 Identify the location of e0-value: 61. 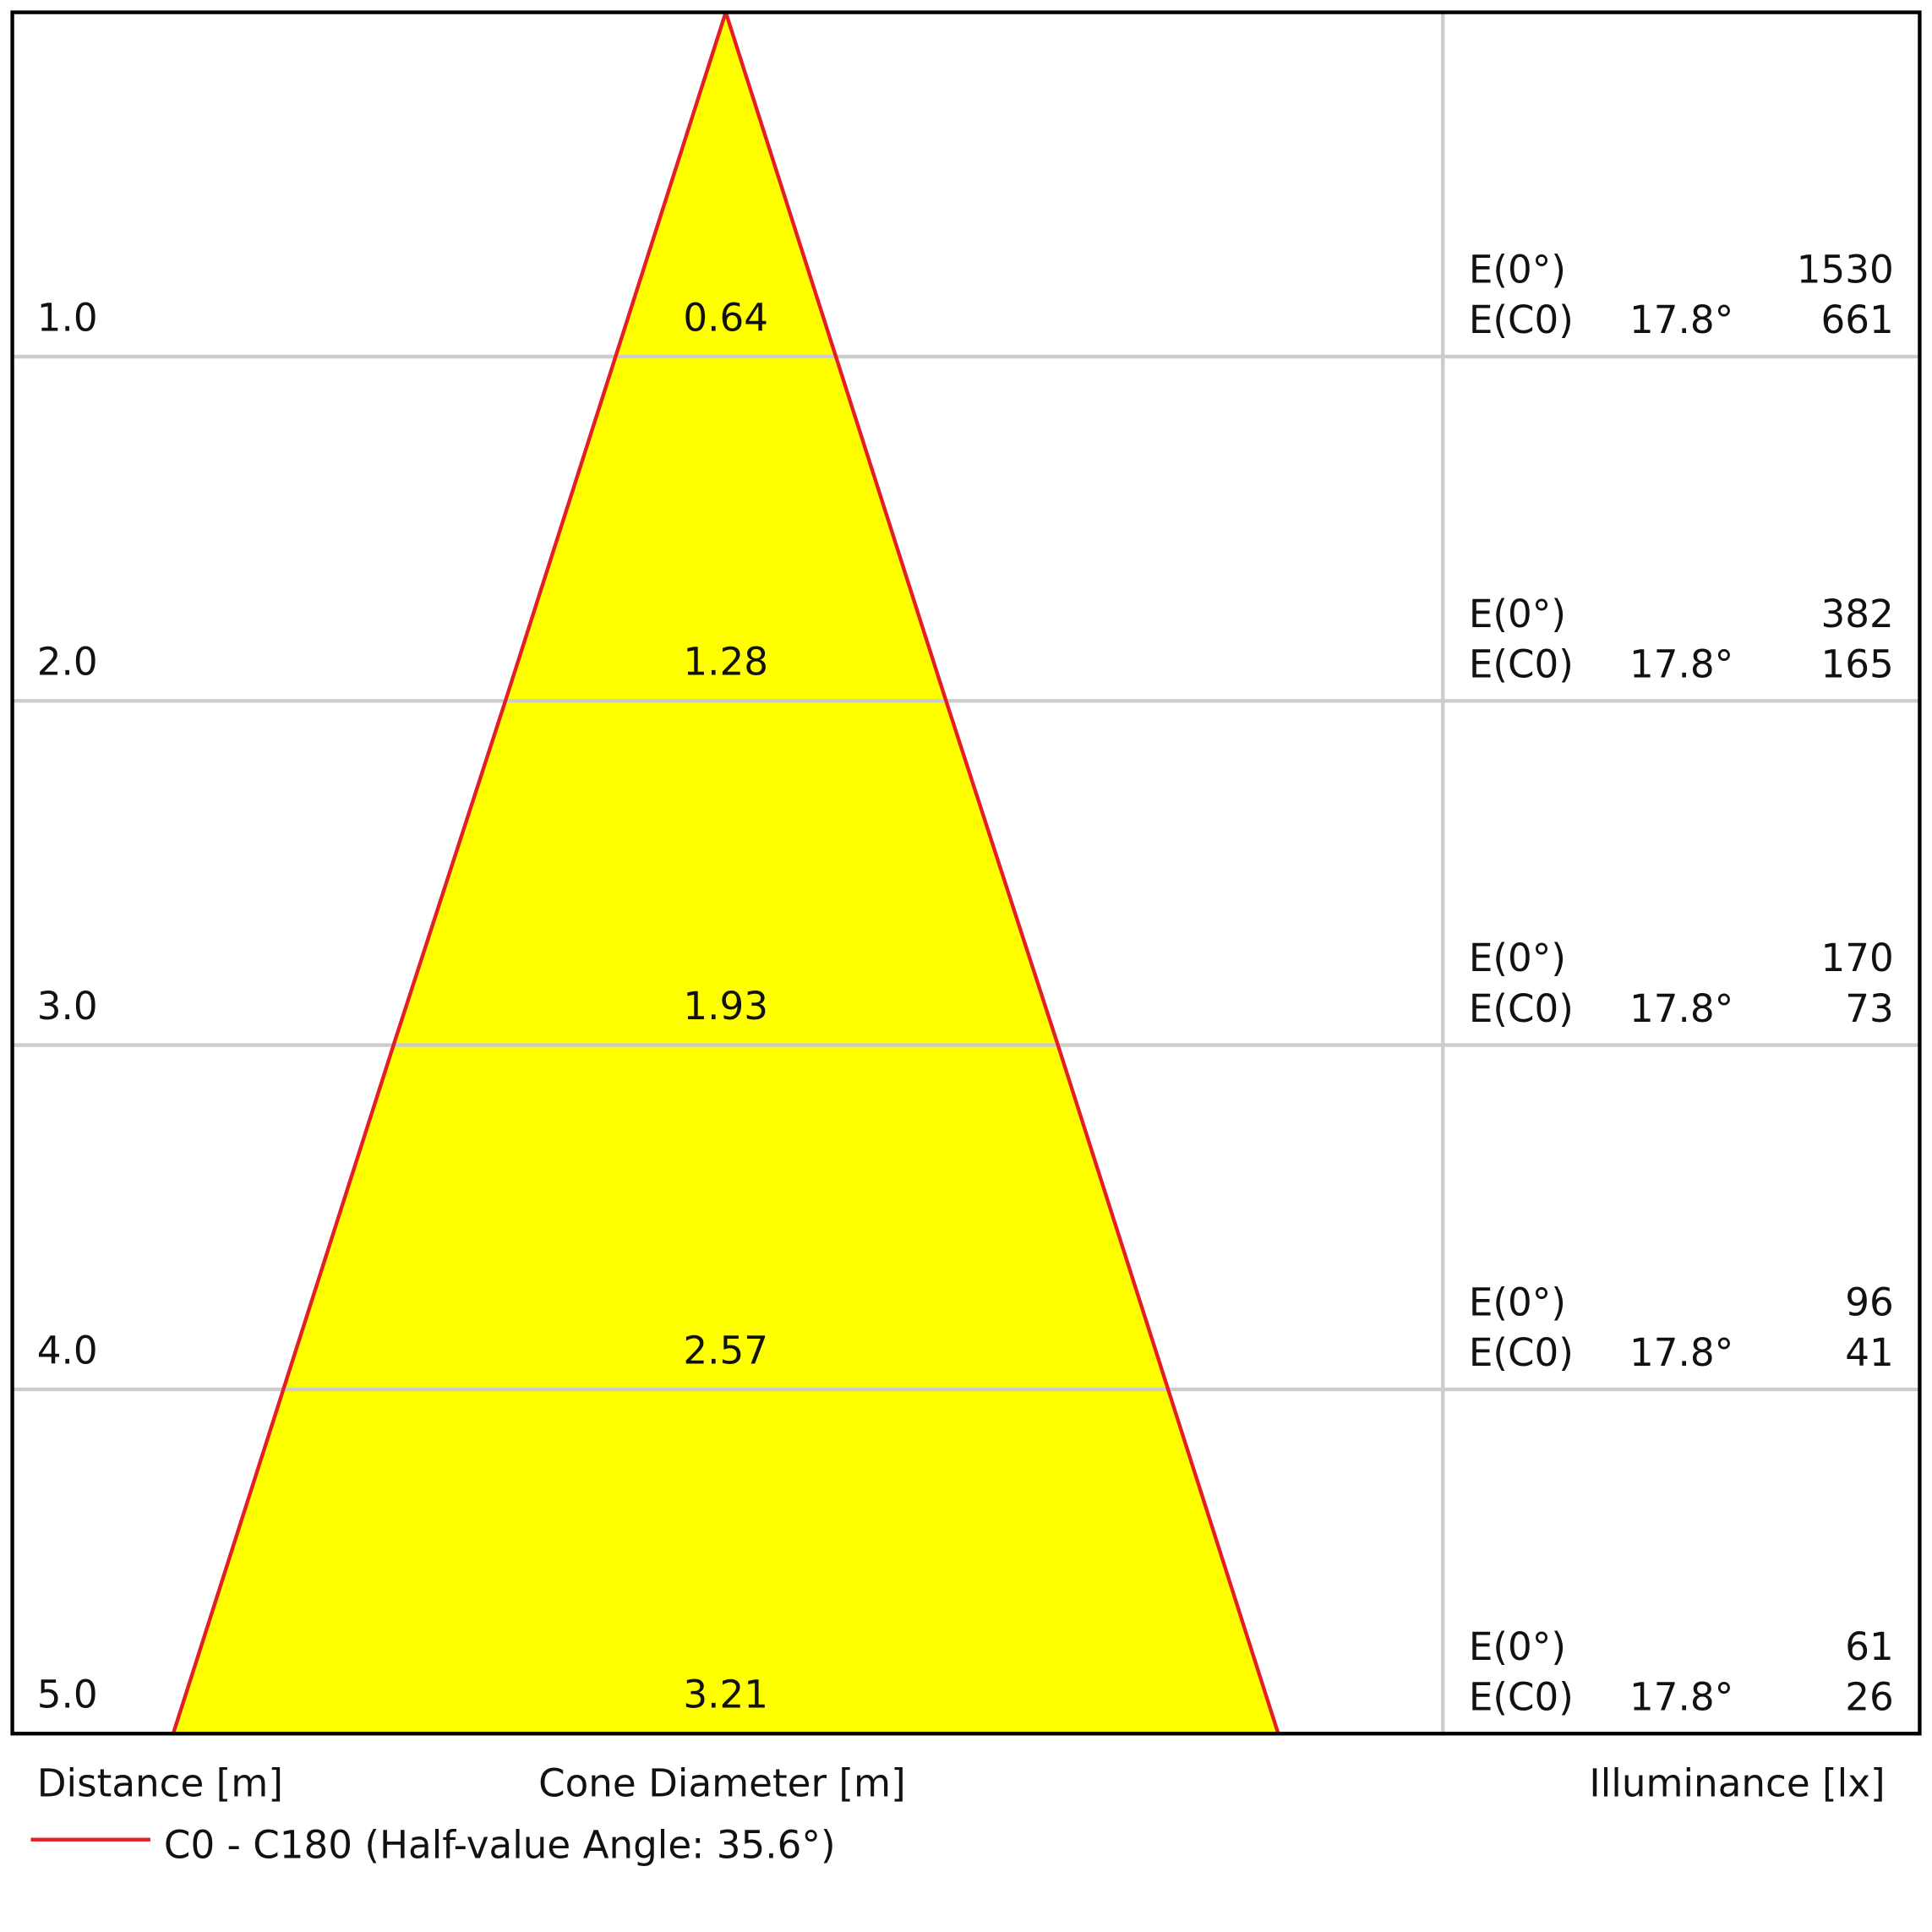
(1869, 1646).